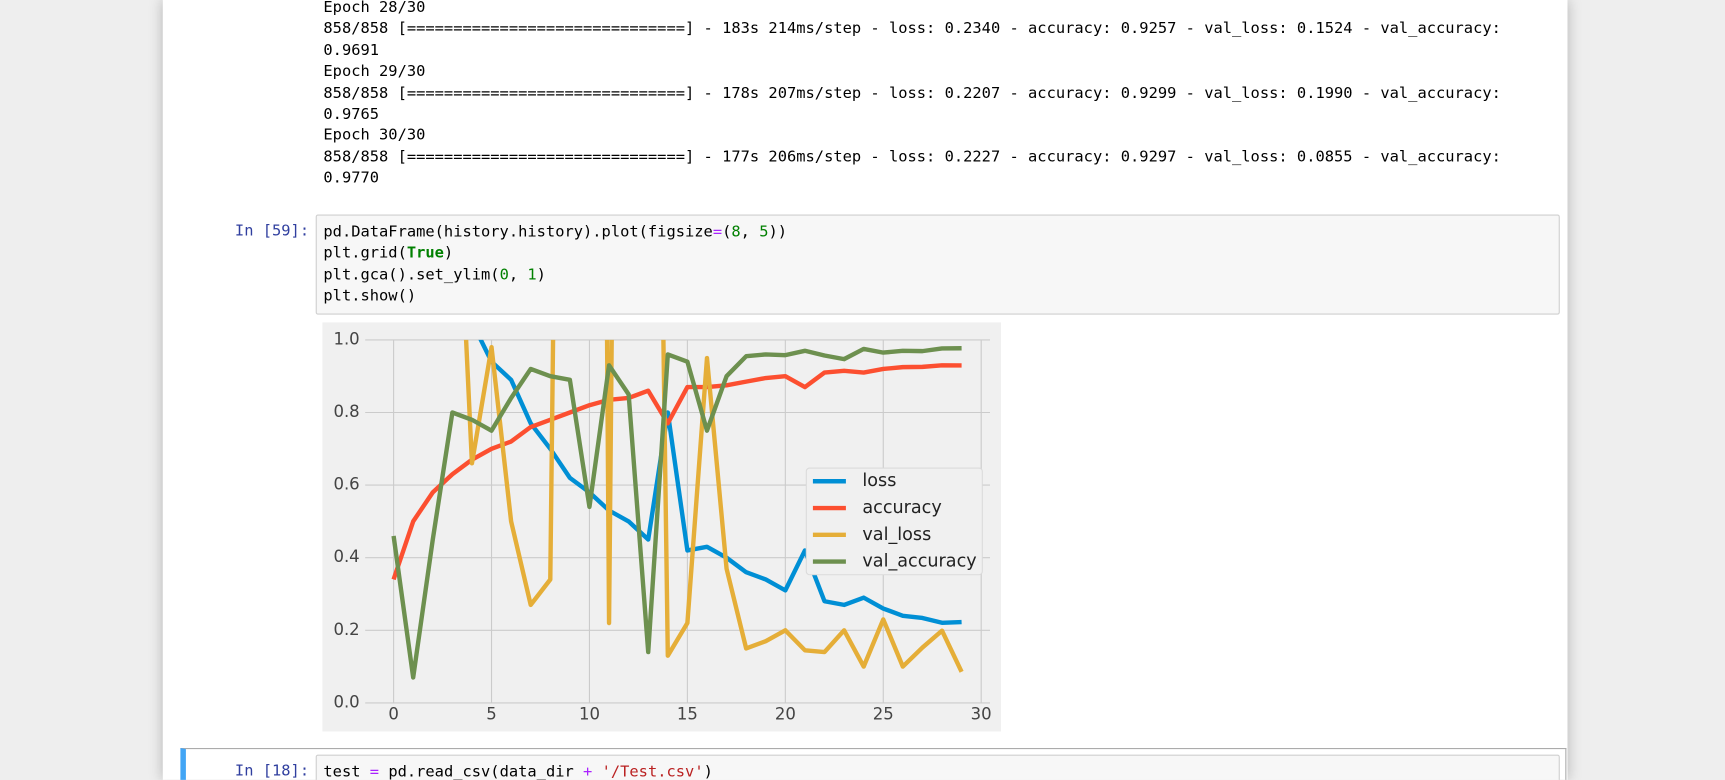 This screenshot has height=780, width=1725. Describe the element at coordinates (785, 714) in the screenshot. I see `x-tick-label: 20` at that location.